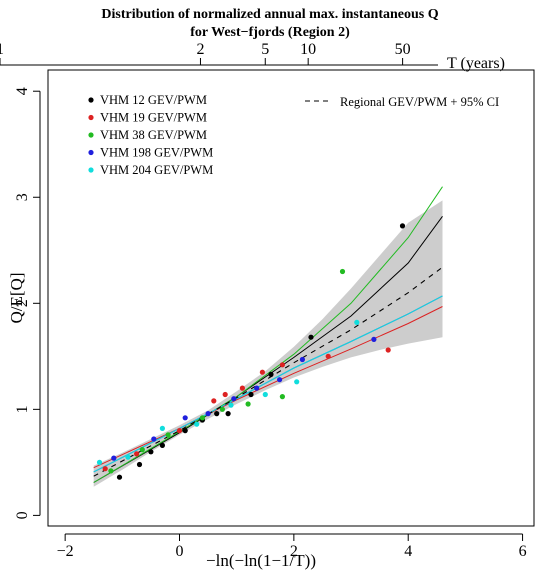  Describe the element at coordinates (523, 551) in the screenshot. I see `x-tick-label: 6` at that location.